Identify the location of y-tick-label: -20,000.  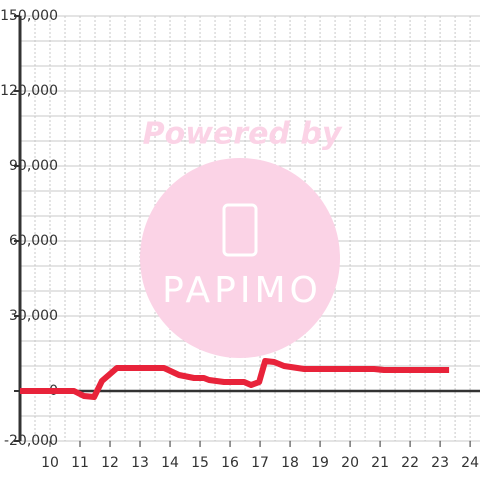
(31, 441).